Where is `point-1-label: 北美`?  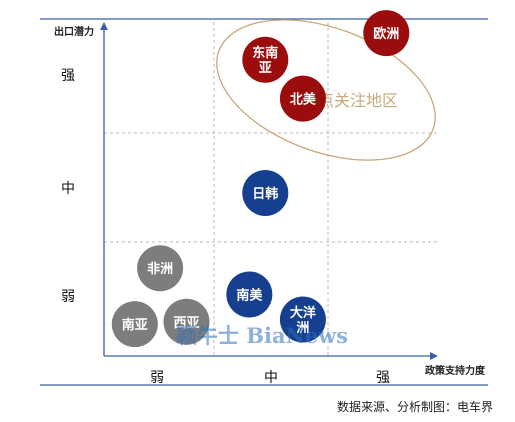 point-1-label: 北美 is located at coordinates (303, 100).